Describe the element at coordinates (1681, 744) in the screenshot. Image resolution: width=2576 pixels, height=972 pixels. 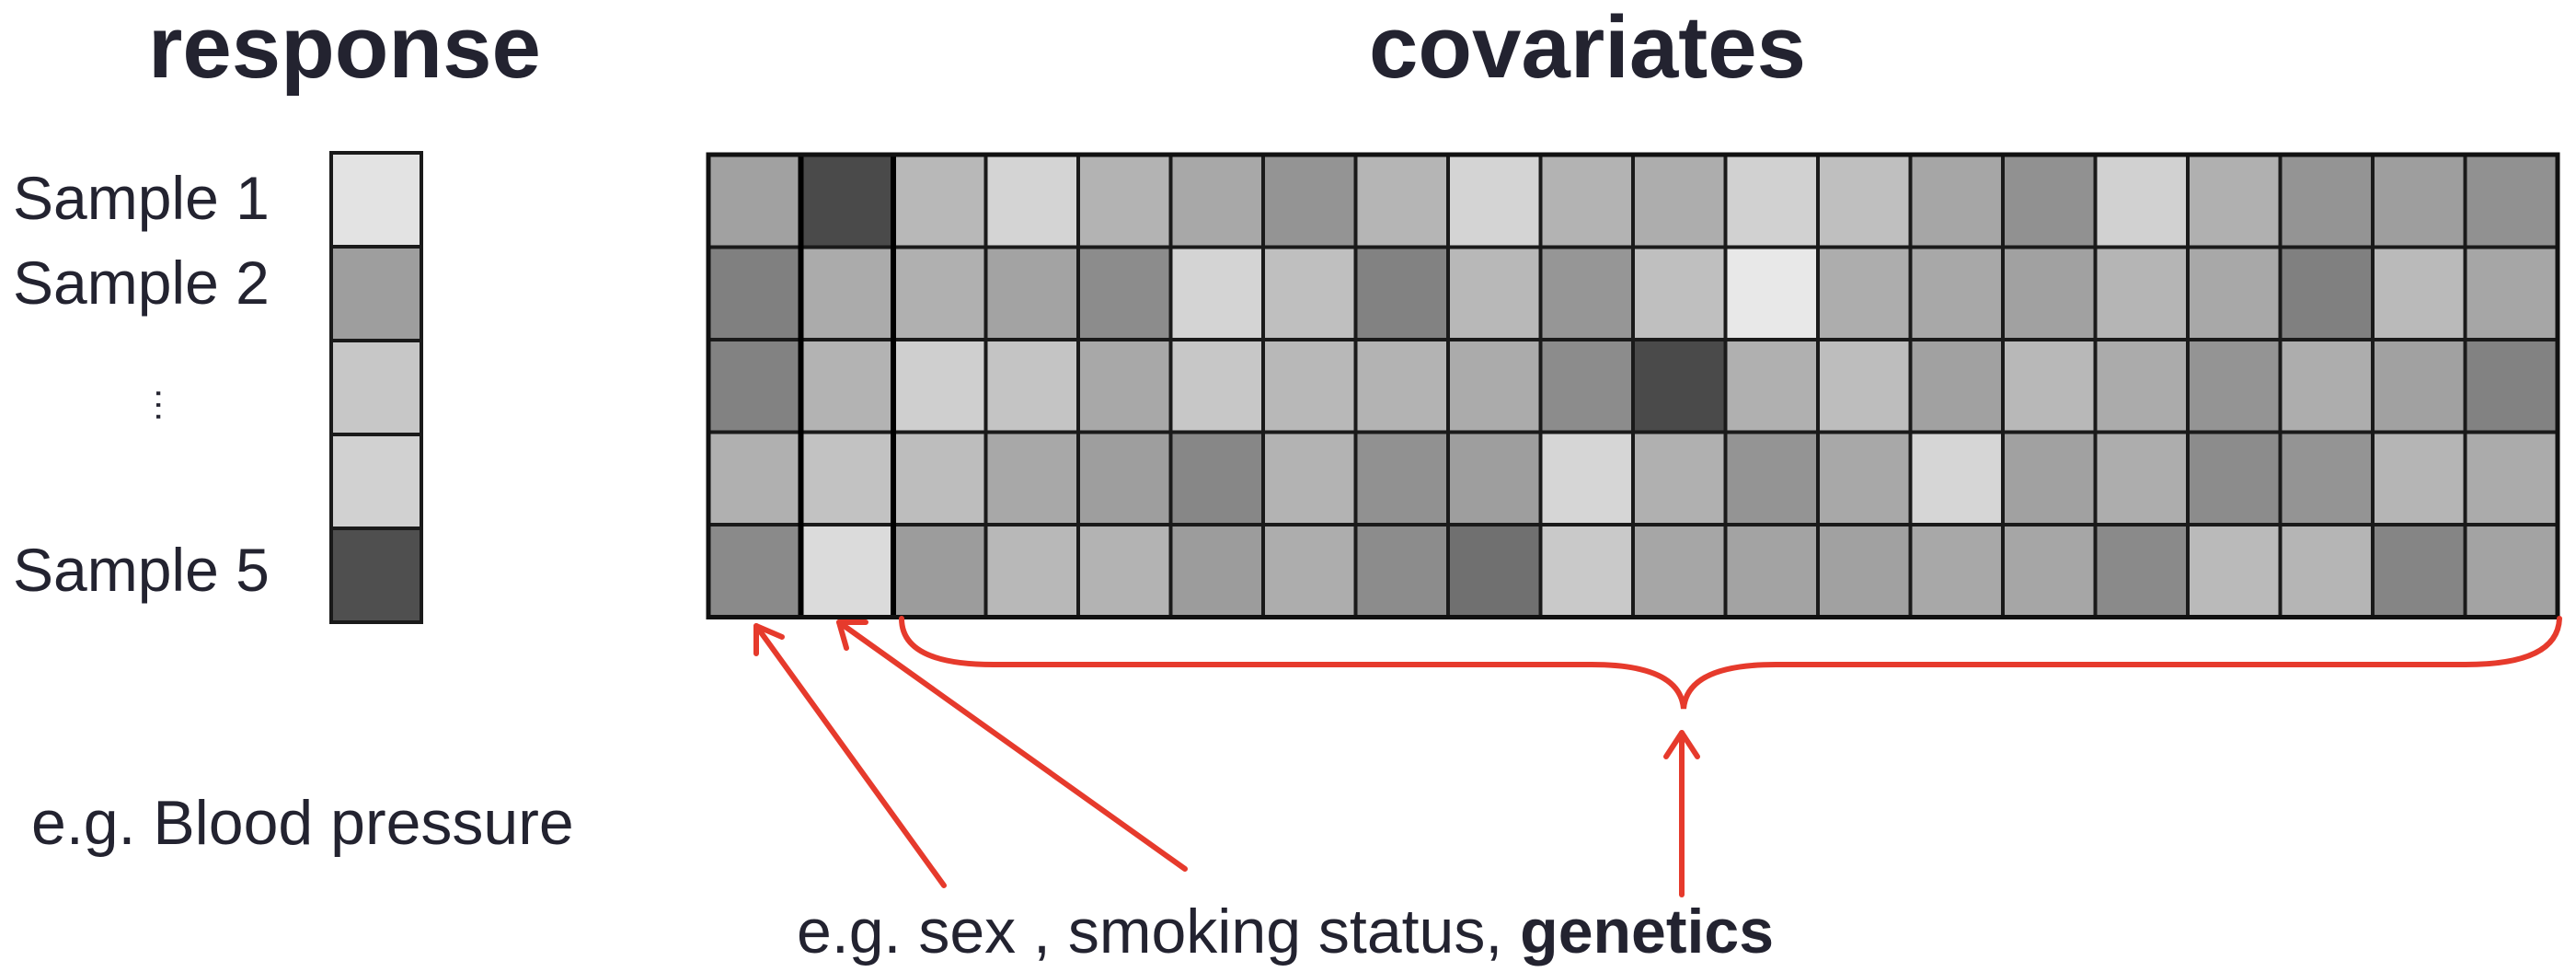
I see `genetics-arrowhead` at that location.